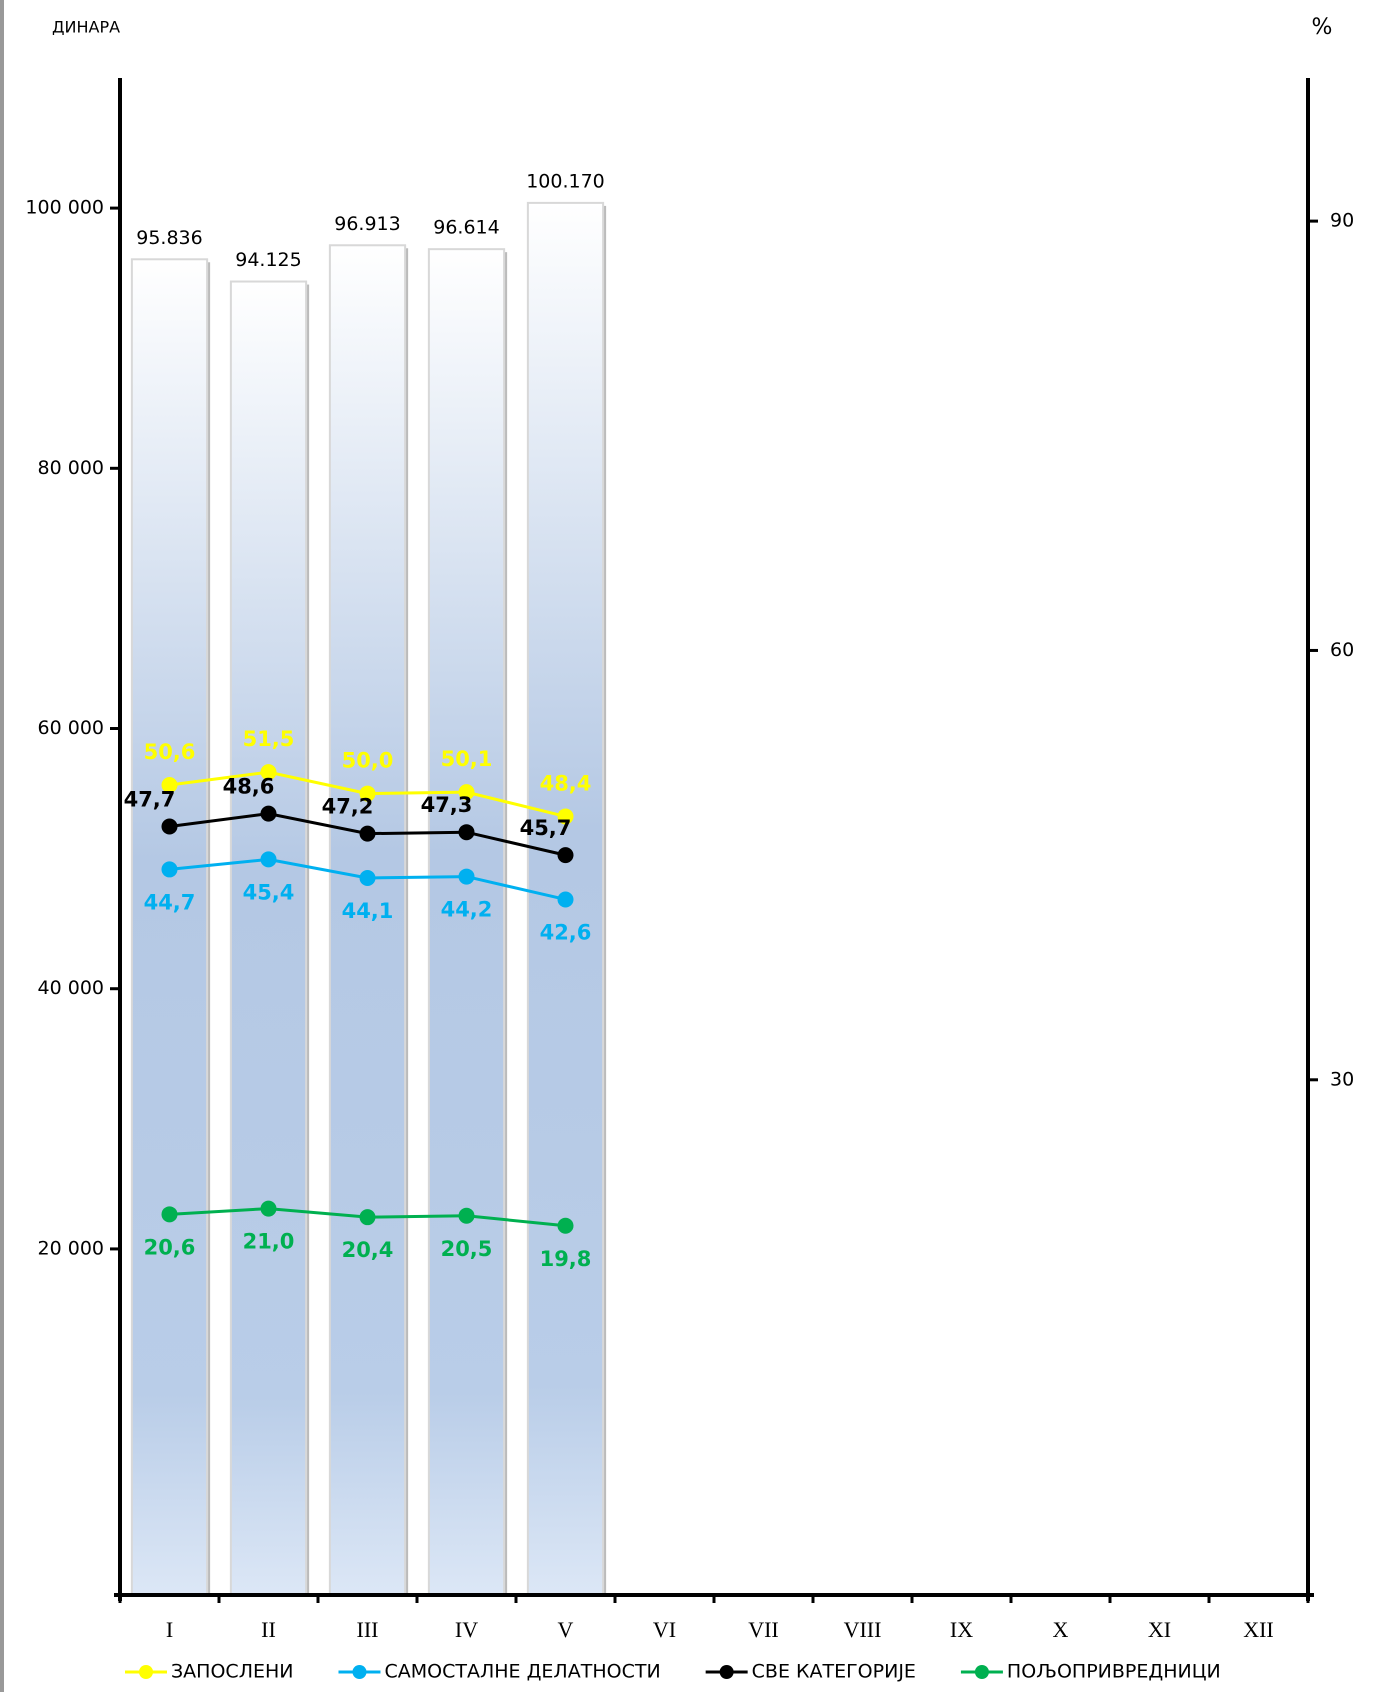 The height and width of the screenshot is (1692, 1381). What do you see at coordinates (367, 224) in the screenshot?
I see `bar-value-label: 96.913` at bounding box center [367, 224].